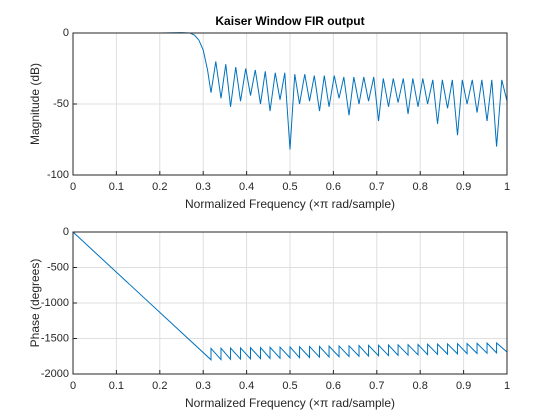 This screenshot has width=560, height=420. Describe the element at coordinates (61, 104) in the screenshot. I see `y-tick-label: -50` at that location.